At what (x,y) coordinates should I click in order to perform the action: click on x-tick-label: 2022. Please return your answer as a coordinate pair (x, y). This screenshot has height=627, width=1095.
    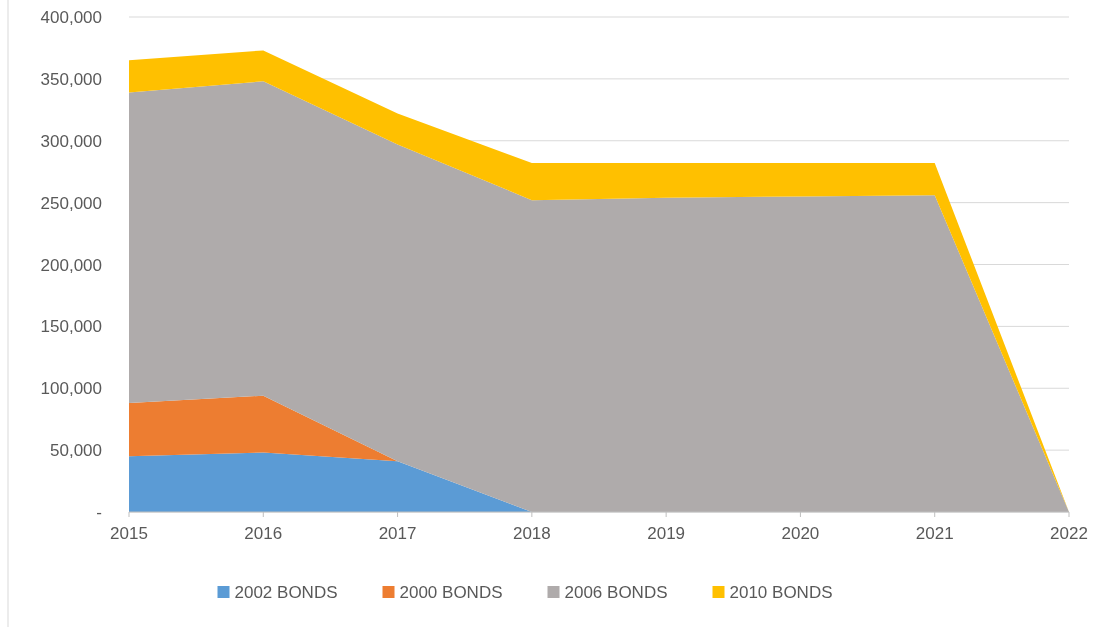
    Looking at the image, I should click on (1069, 533).